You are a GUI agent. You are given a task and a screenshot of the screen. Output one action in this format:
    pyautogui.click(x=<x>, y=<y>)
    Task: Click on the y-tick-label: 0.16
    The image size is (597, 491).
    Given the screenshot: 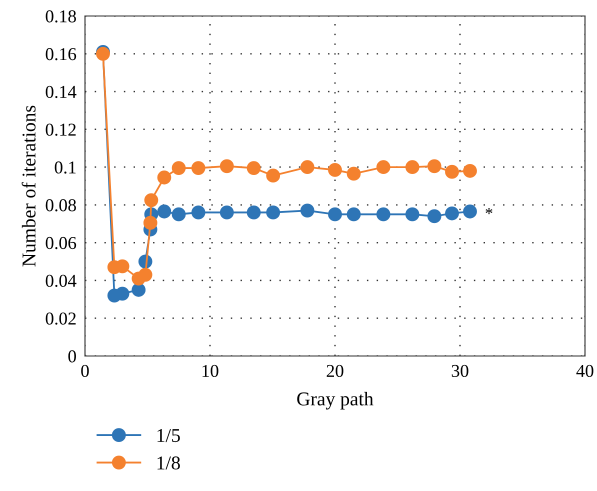 What is the action you would take?
    pyautogui.click(x=61, y=54)
    